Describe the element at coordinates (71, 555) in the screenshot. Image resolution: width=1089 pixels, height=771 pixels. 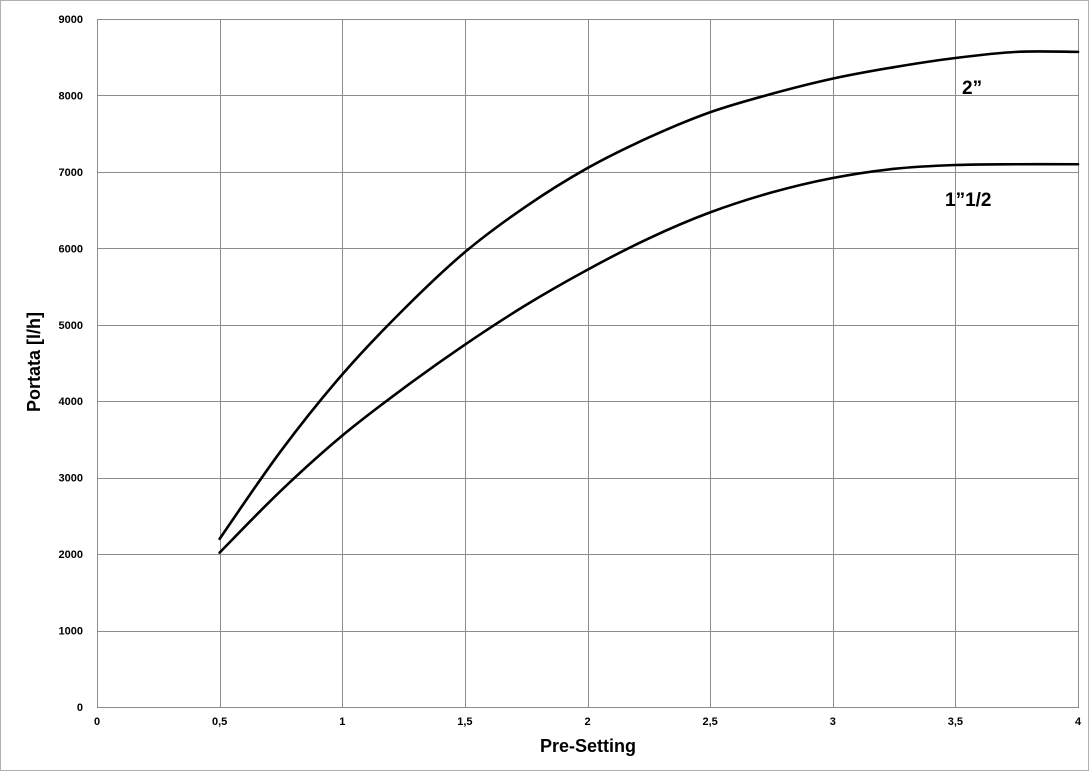
I see `y-tick-label: 2000` at that location.